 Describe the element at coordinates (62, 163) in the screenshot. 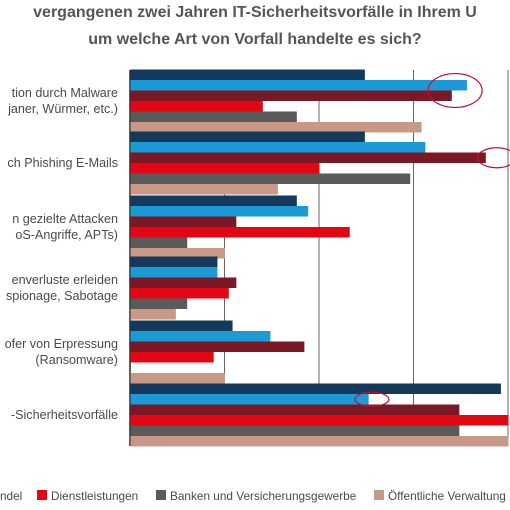

I see `category-label: ch Phishing E-Mails` at that location.